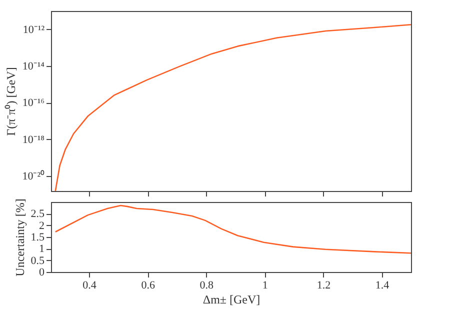 This screenshot has width=459, height=321. Describe the element at coordinates (231, 299) in the screenshot. I see `x-axis-title: Δm± [GeV]` at that location.